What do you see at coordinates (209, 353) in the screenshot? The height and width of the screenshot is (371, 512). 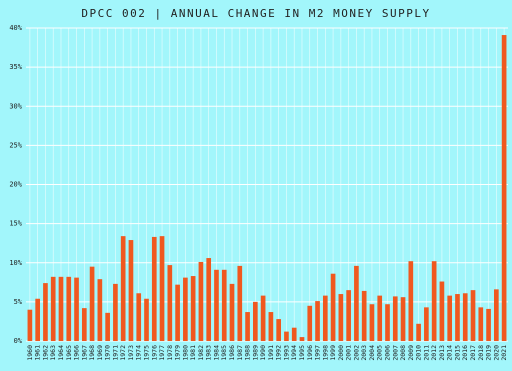 I see `x-tick-label: 1983` at bounding box center [209, 353].